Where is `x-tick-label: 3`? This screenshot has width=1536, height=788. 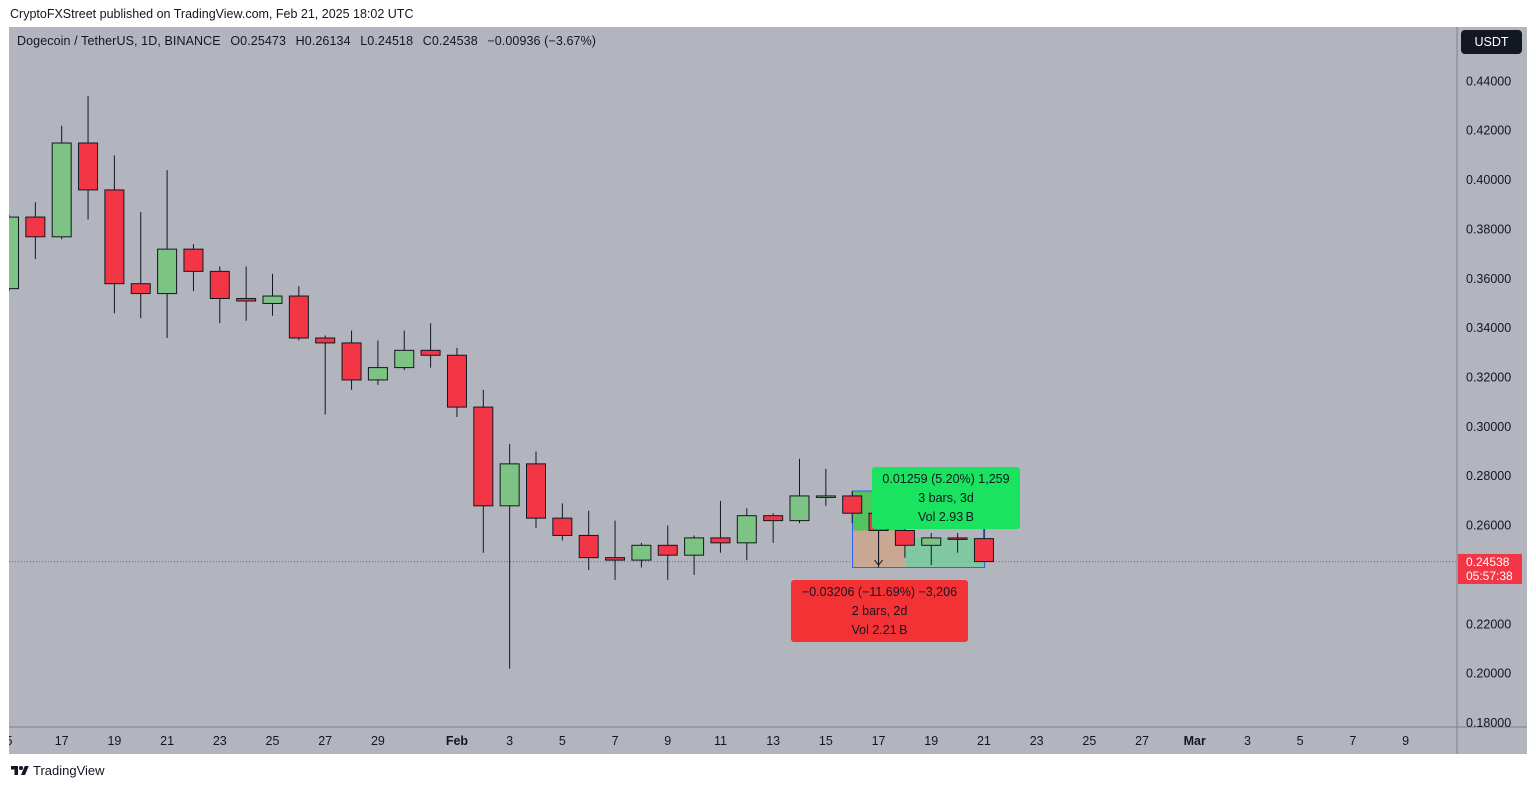 x-tick-label: 3 is located at coordinates (509, 741).